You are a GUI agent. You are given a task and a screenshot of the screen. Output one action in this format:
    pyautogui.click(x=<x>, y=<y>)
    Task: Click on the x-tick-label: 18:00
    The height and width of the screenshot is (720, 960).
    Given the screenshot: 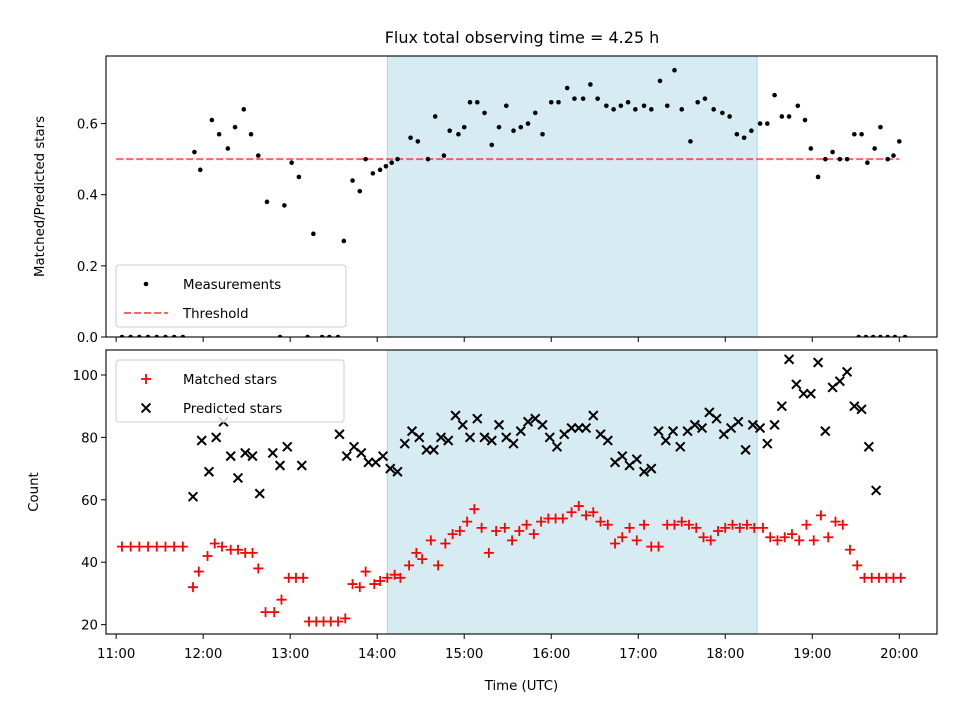 What is the action you would take?
    pyautogui.click(x=725, y=654)
    